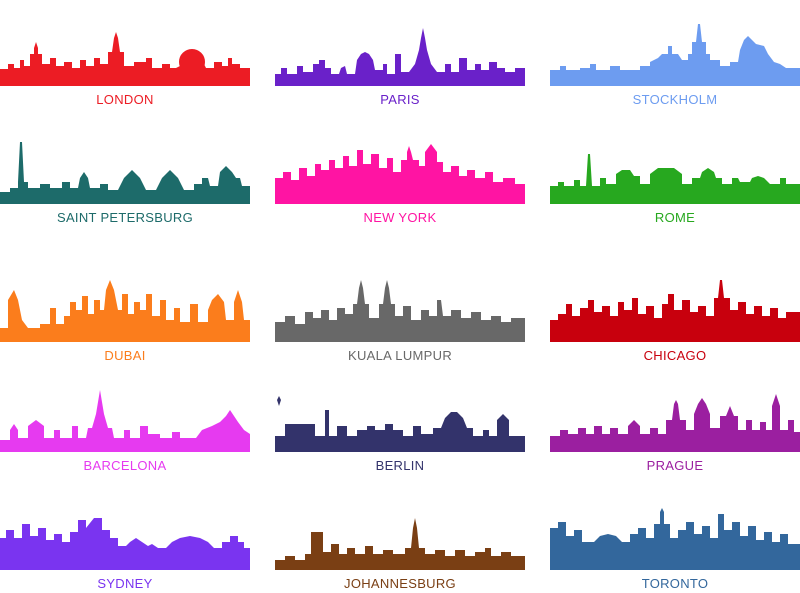 The width and height of the screenshot is (800, 593). What do you see at coordinates (400, 424) in the screenshot?
I see `berlin-skyline-image` at bounding box center [400, 424].